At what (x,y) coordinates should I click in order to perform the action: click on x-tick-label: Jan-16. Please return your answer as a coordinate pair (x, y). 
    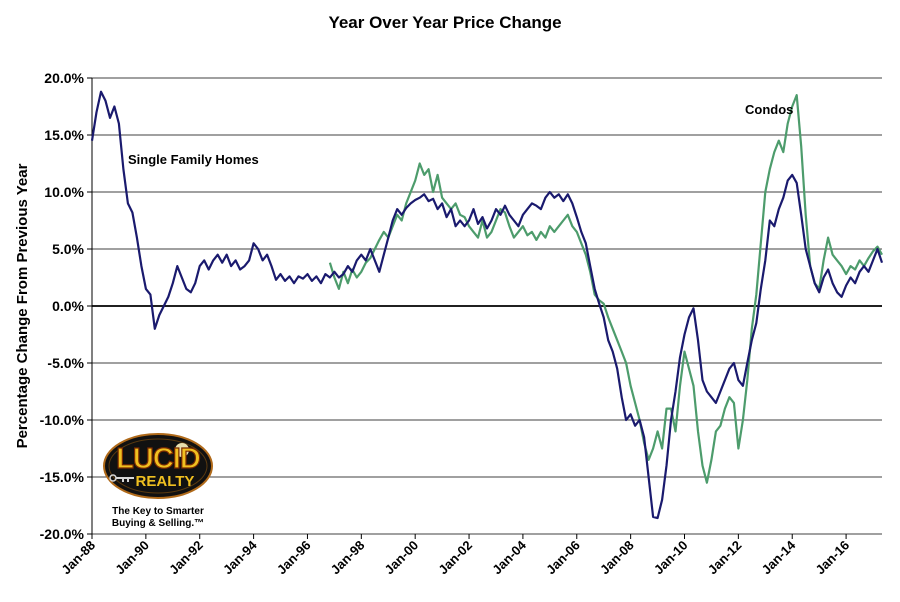
    Looking at the image, I should click on (832, 558).